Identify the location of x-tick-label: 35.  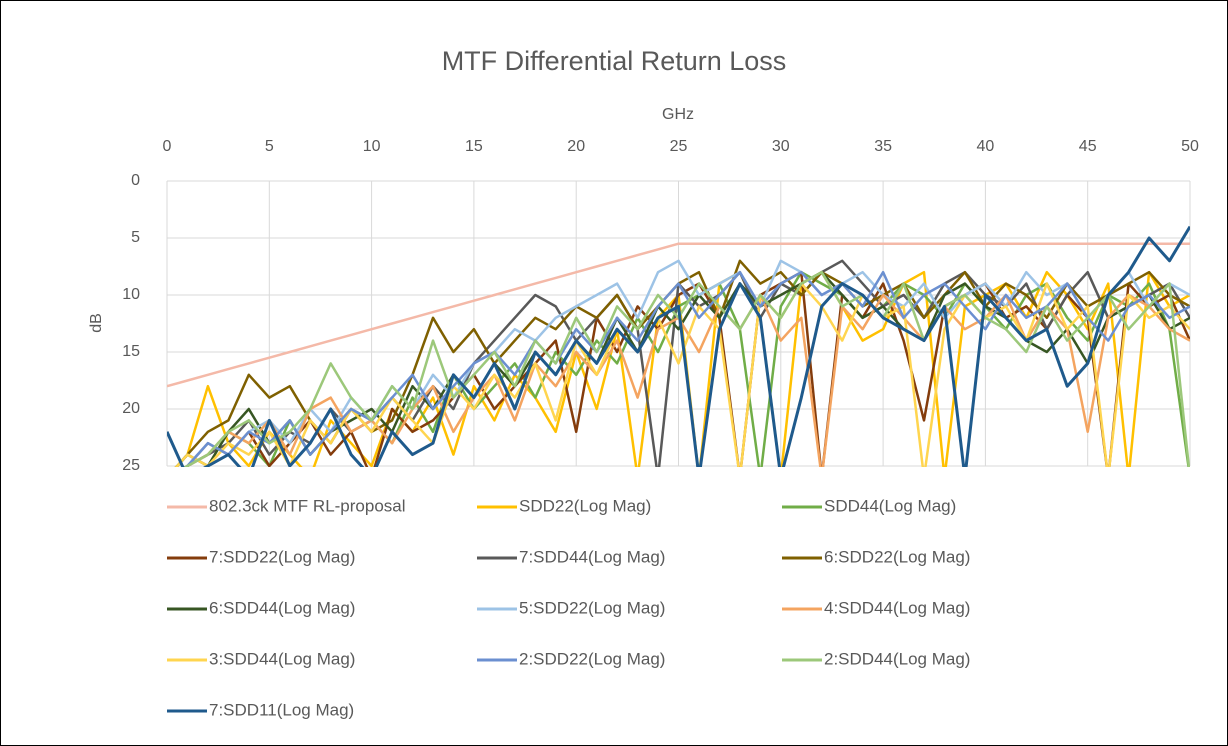
(883, 146).